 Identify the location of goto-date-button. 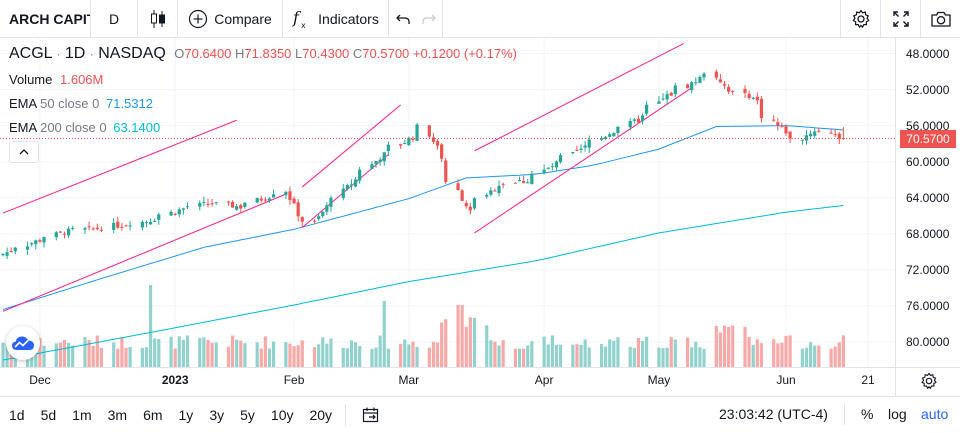
(362, 415).